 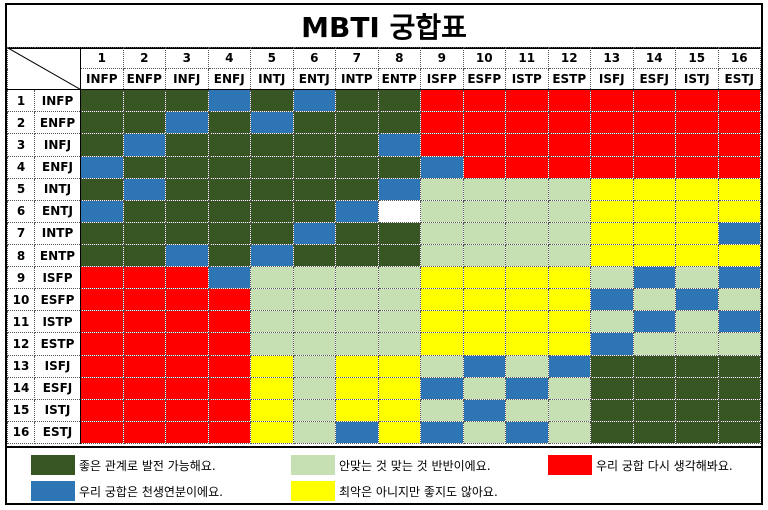 What do you see at coordinates (57, 410) in the screenshot?
I see `row-type: ISTJ` at bounding box center [57, 410].